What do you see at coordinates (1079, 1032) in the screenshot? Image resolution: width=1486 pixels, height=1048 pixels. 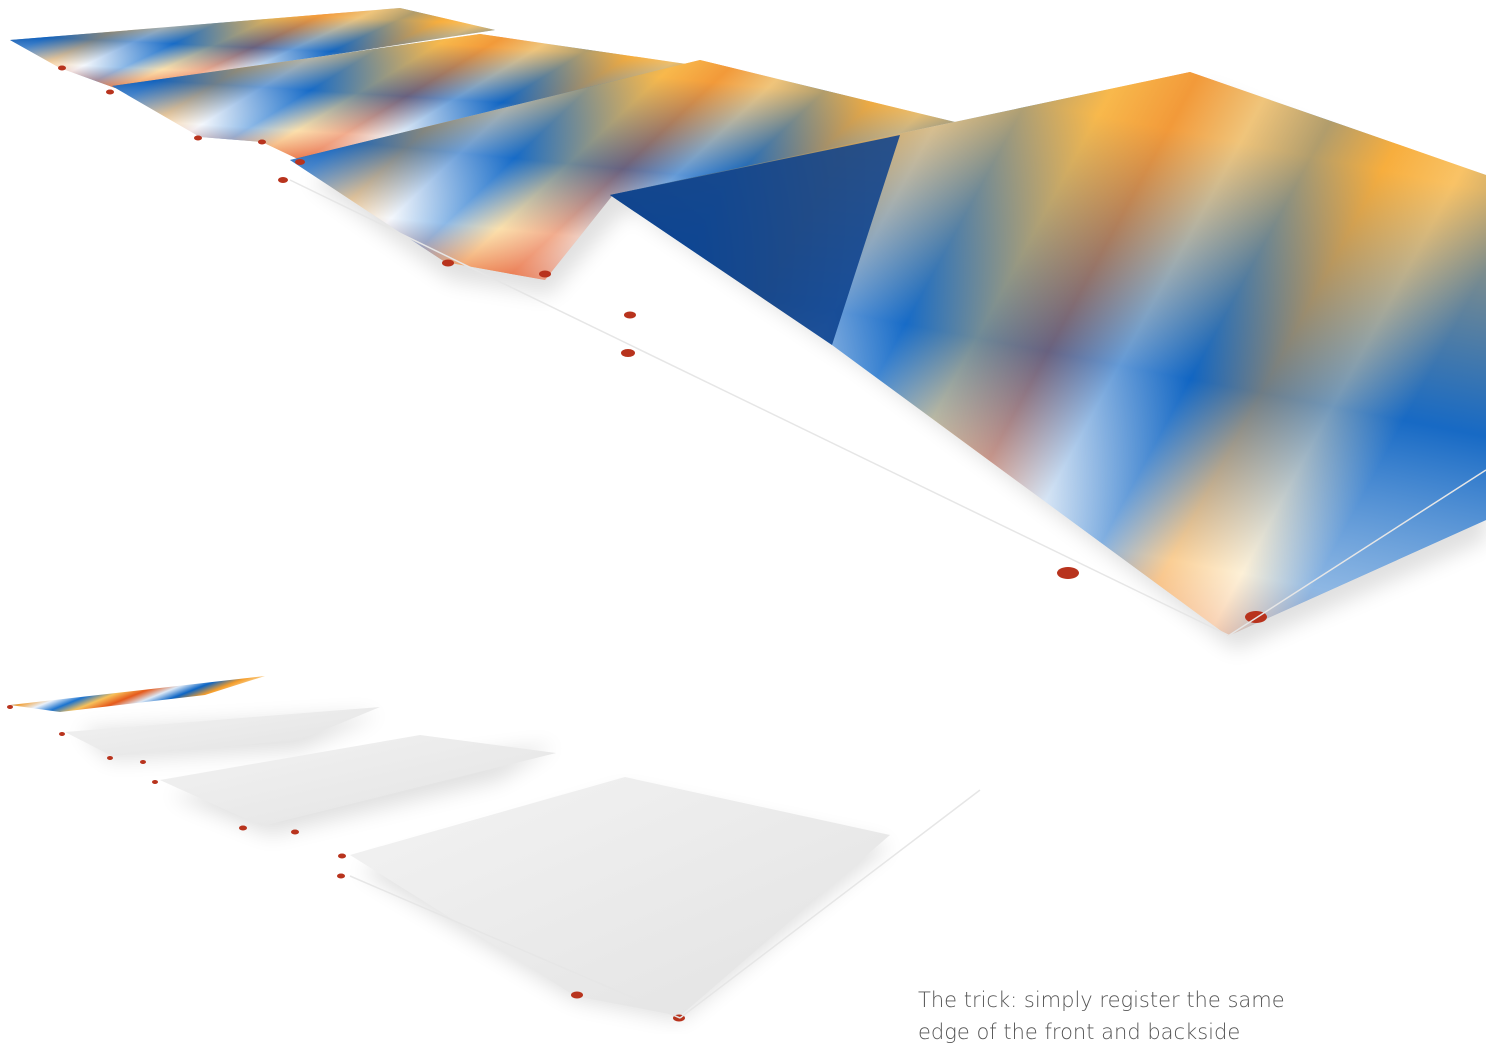 I see `caption-line: edge of the front and backside` at bounding box center [1079, 1032].